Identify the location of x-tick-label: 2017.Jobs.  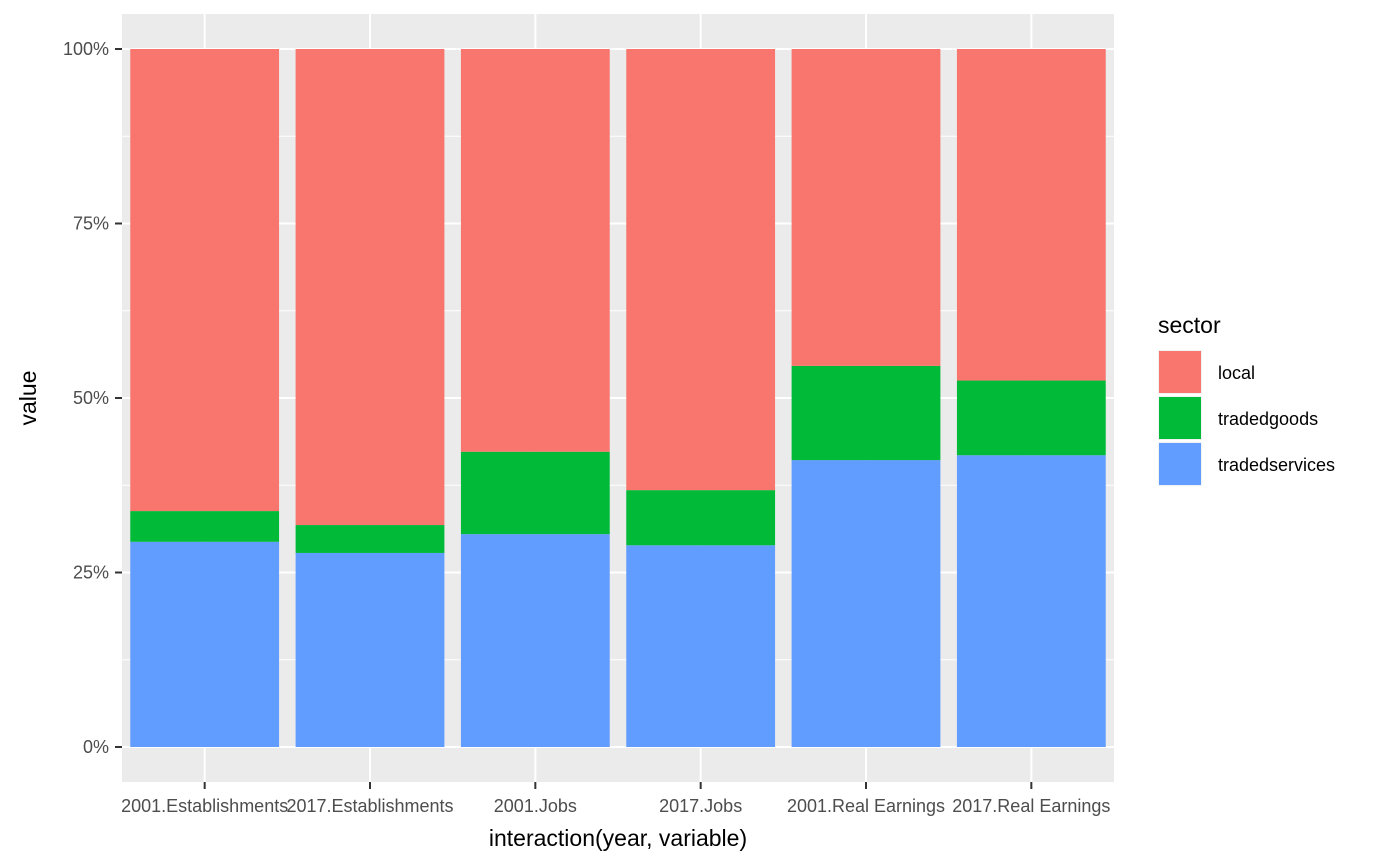
(700, 806).